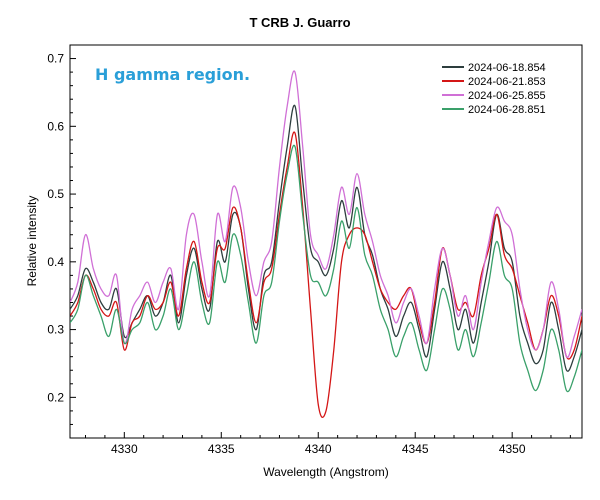 This screenshot has width=600, height=500. I want to click on y-tick-label: 0.7, so click(55, 59).